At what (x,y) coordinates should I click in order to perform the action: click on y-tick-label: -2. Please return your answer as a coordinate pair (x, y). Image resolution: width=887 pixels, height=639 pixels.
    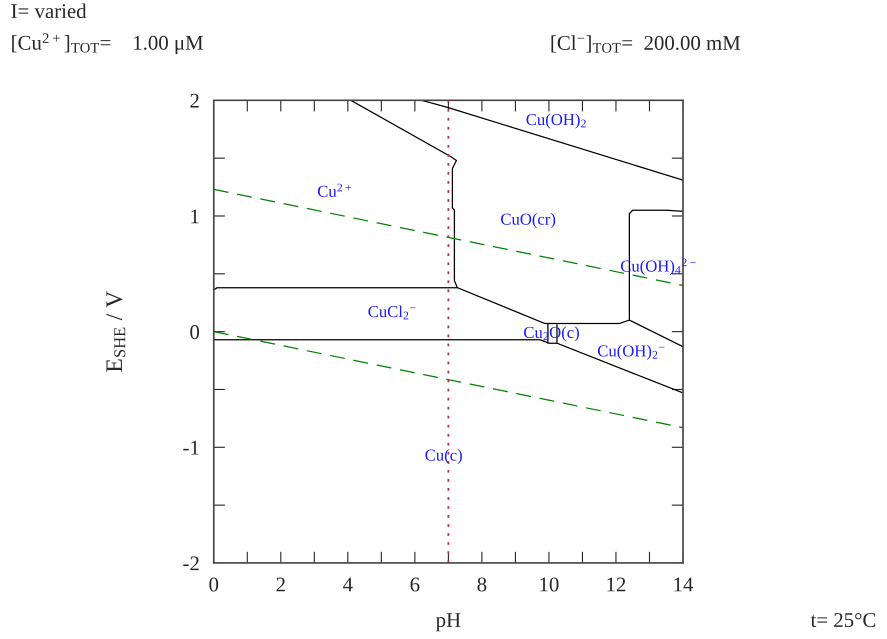
    Looking at the image, I should click on (191, 563).